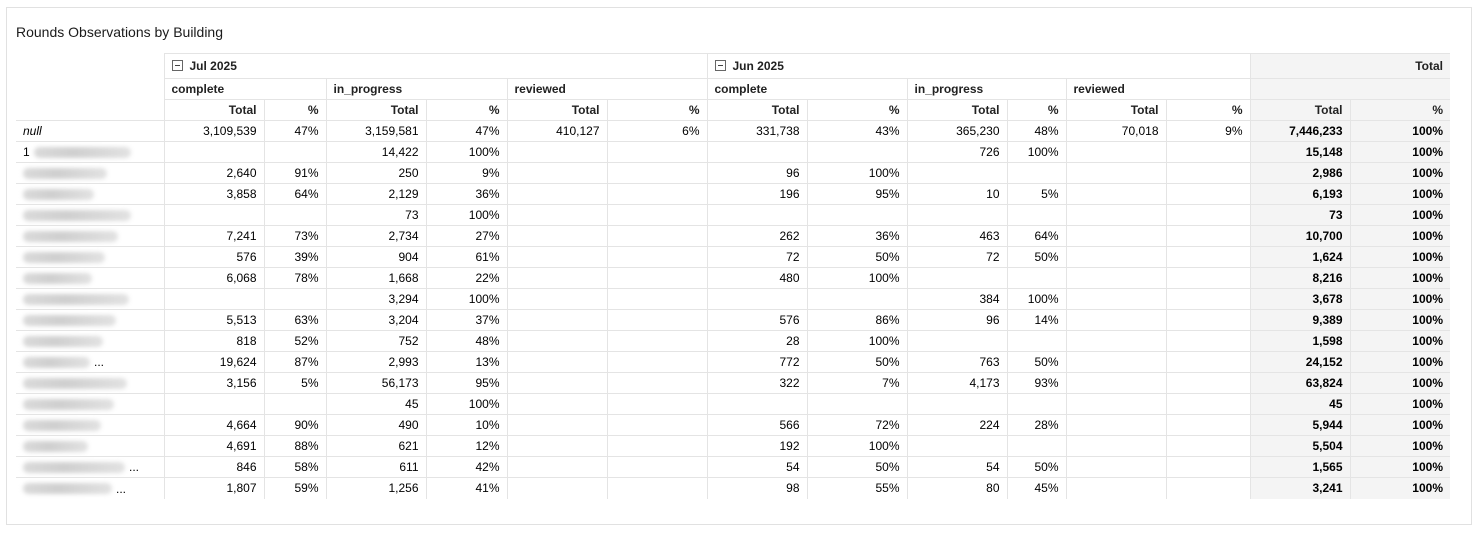  Describe the element at coordinates (1349, 89) in the screenshot. I see `grand-total-spacer` at that location.